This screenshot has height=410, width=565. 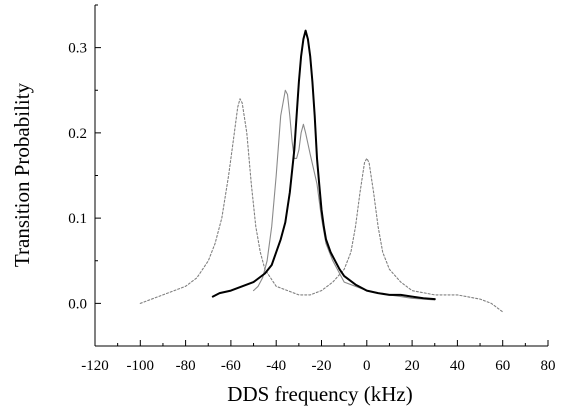 What do you see at coordinates (548, 366) in the screenshot?
I see `x-tick-label: 80` at bounding box center [548, 366].